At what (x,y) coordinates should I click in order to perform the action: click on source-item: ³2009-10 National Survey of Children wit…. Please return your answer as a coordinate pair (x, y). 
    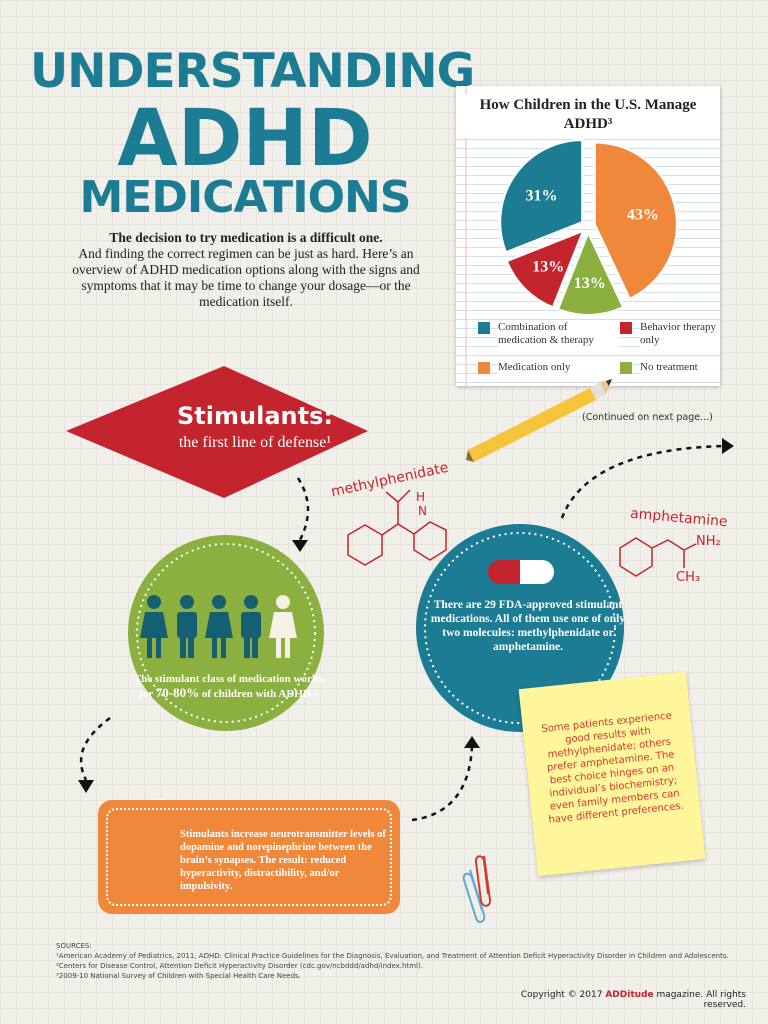
    Looking at the image, I should click on (178, 976).